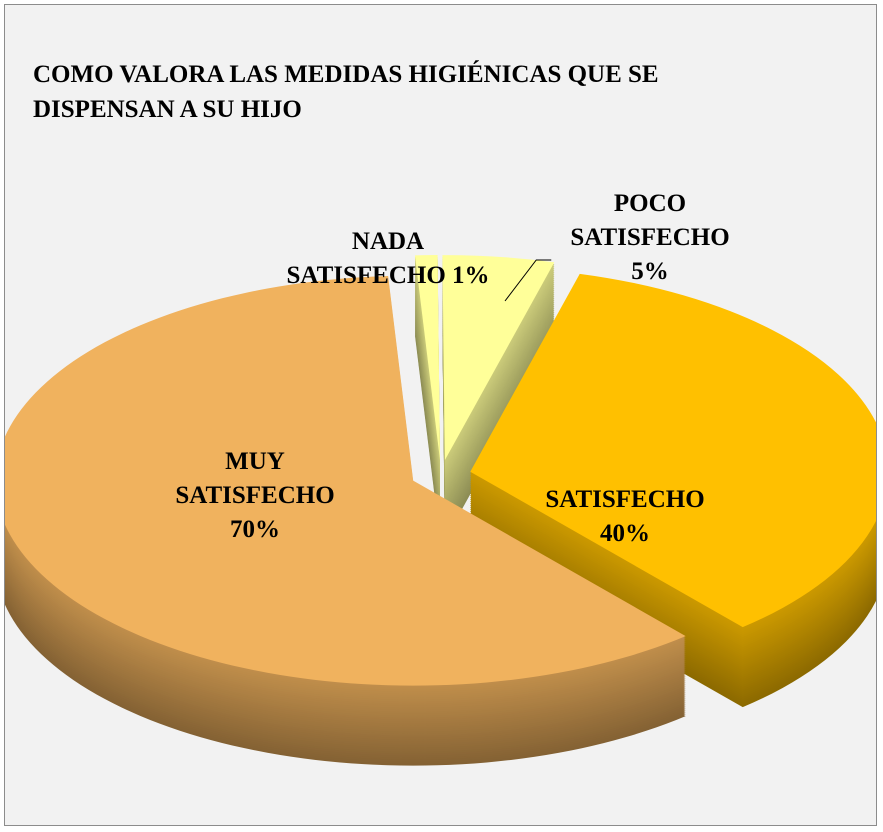 The image size is (883, 832). Describe the element at coordinates (255, 478) in the screenshot. I see `category-label: MUY SATISFECHO` at that location.